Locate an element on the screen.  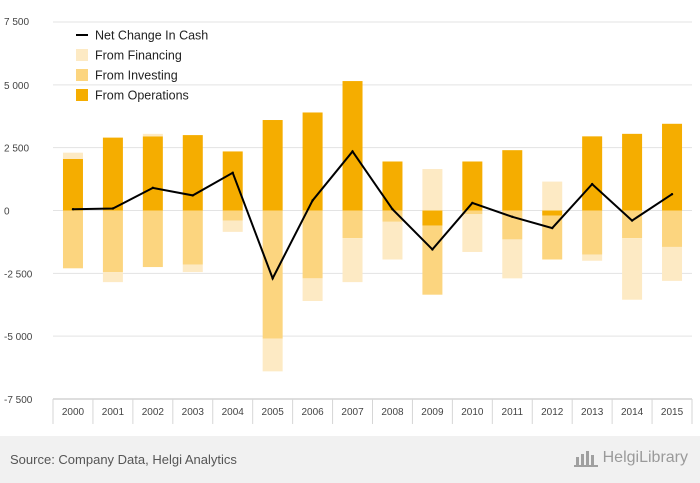
x-tick-label: 2010 is located at coordinates (472, 412).